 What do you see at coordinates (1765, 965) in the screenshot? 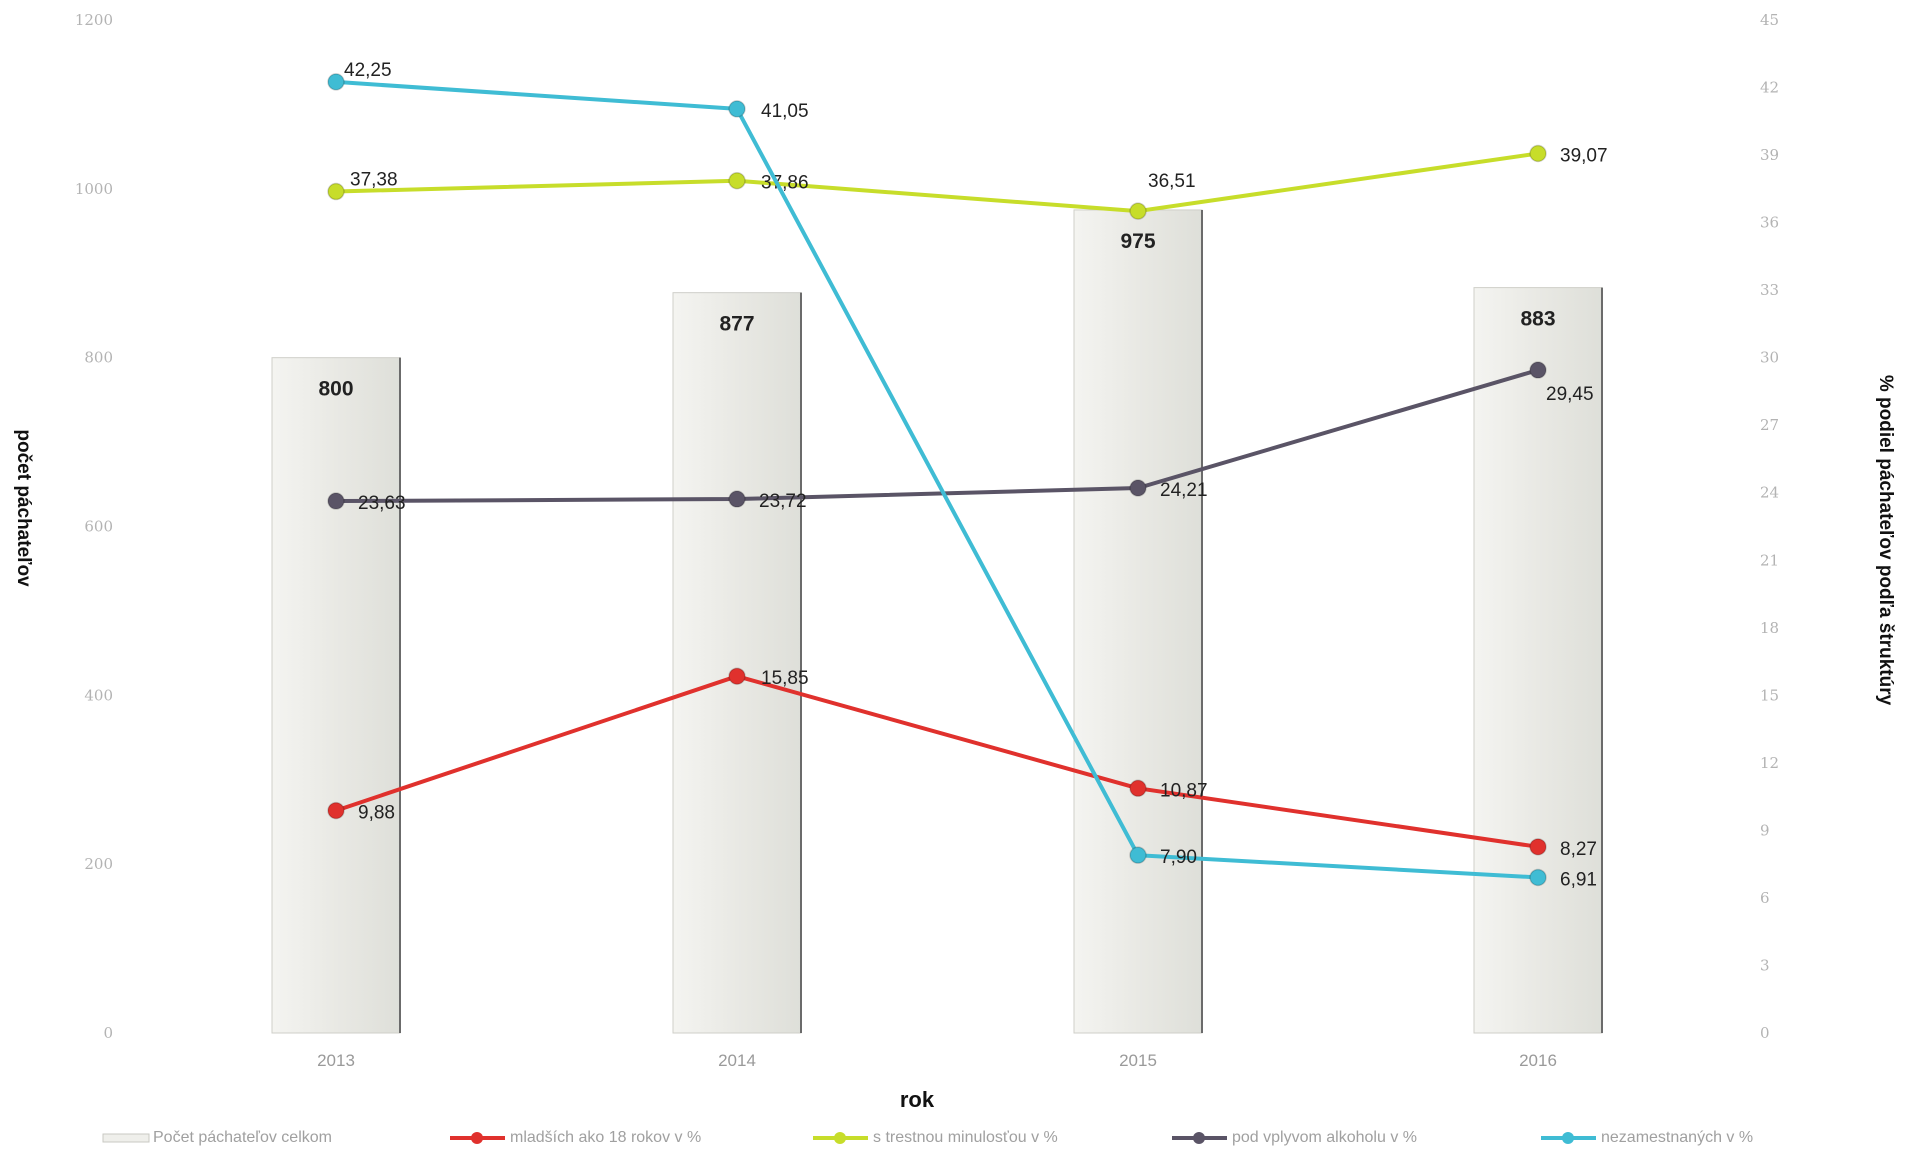
I see `y-right-tick-label: 3` at bounding box center [1765, 965].